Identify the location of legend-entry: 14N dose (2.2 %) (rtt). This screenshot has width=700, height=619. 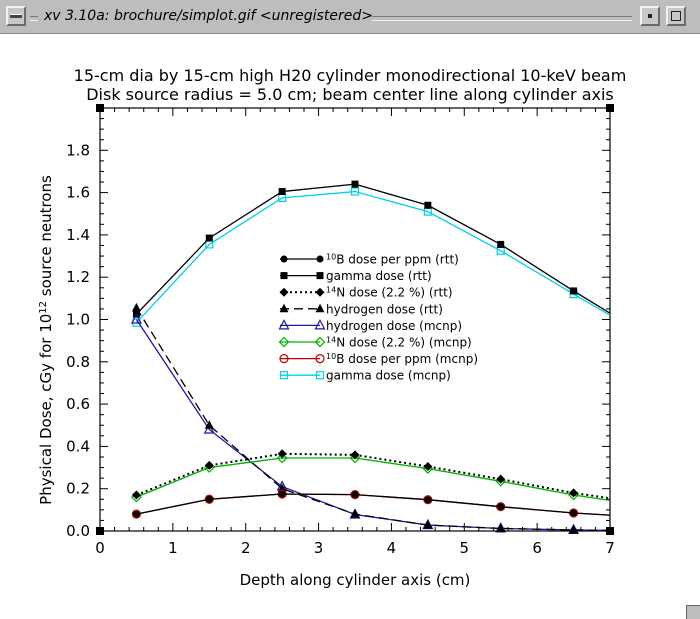
(366, 292).